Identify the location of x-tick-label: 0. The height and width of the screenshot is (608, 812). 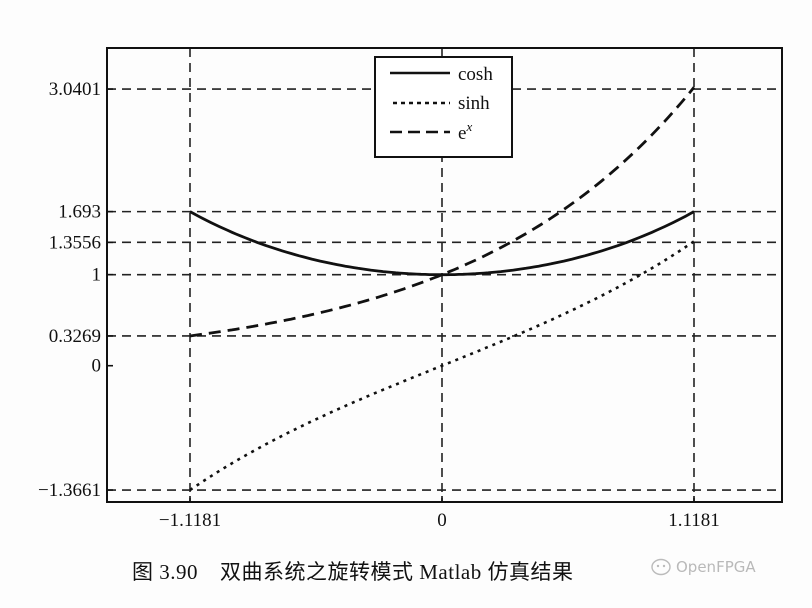
(442, 520).